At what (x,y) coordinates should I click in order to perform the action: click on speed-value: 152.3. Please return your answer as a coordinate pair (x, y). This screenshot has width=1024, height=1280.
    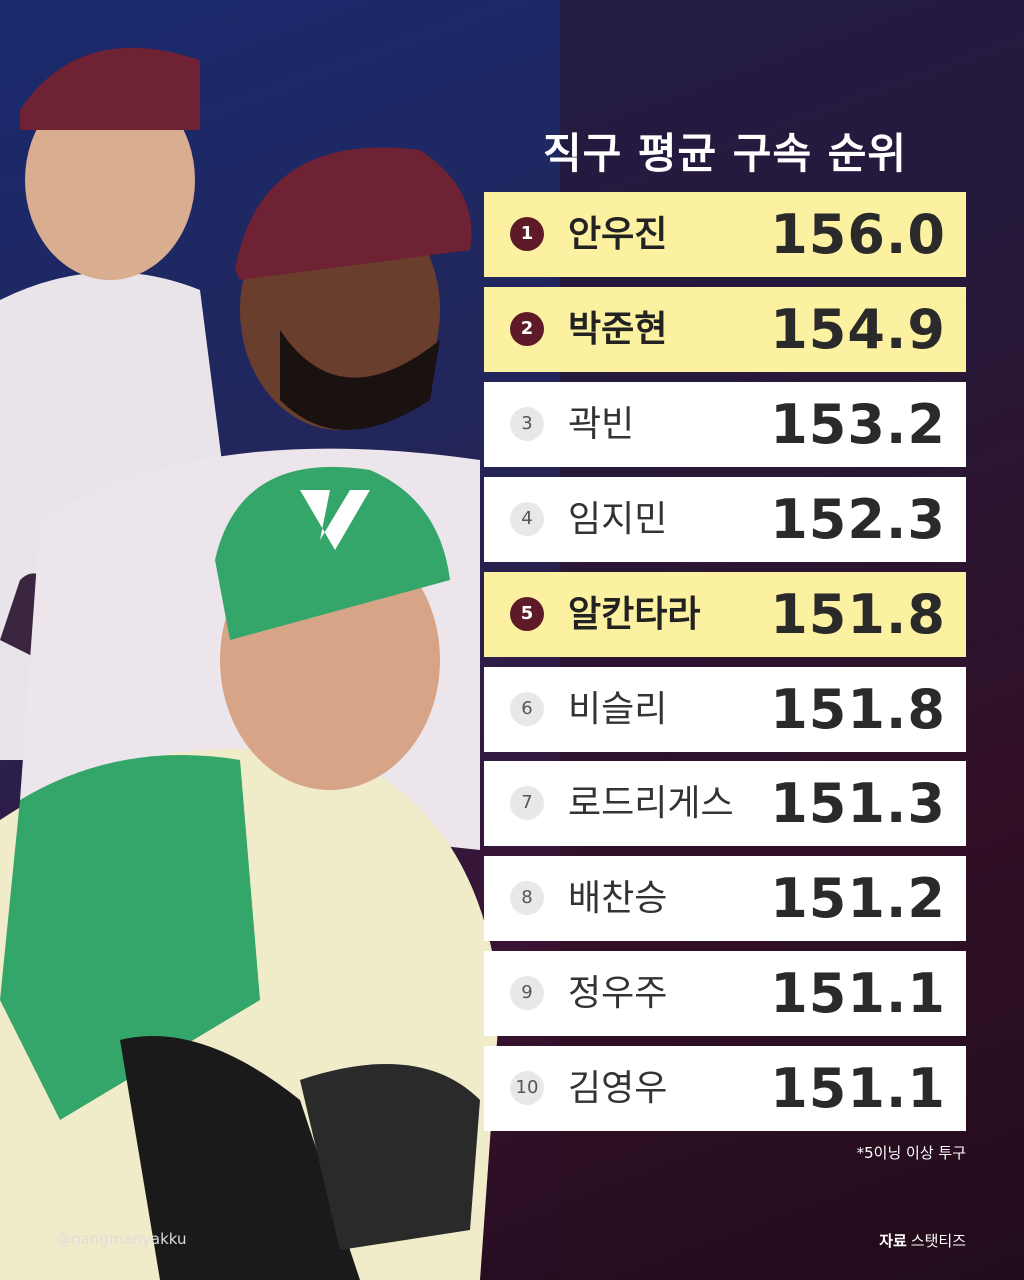
    Looking at the image, I should click on (858, 519).